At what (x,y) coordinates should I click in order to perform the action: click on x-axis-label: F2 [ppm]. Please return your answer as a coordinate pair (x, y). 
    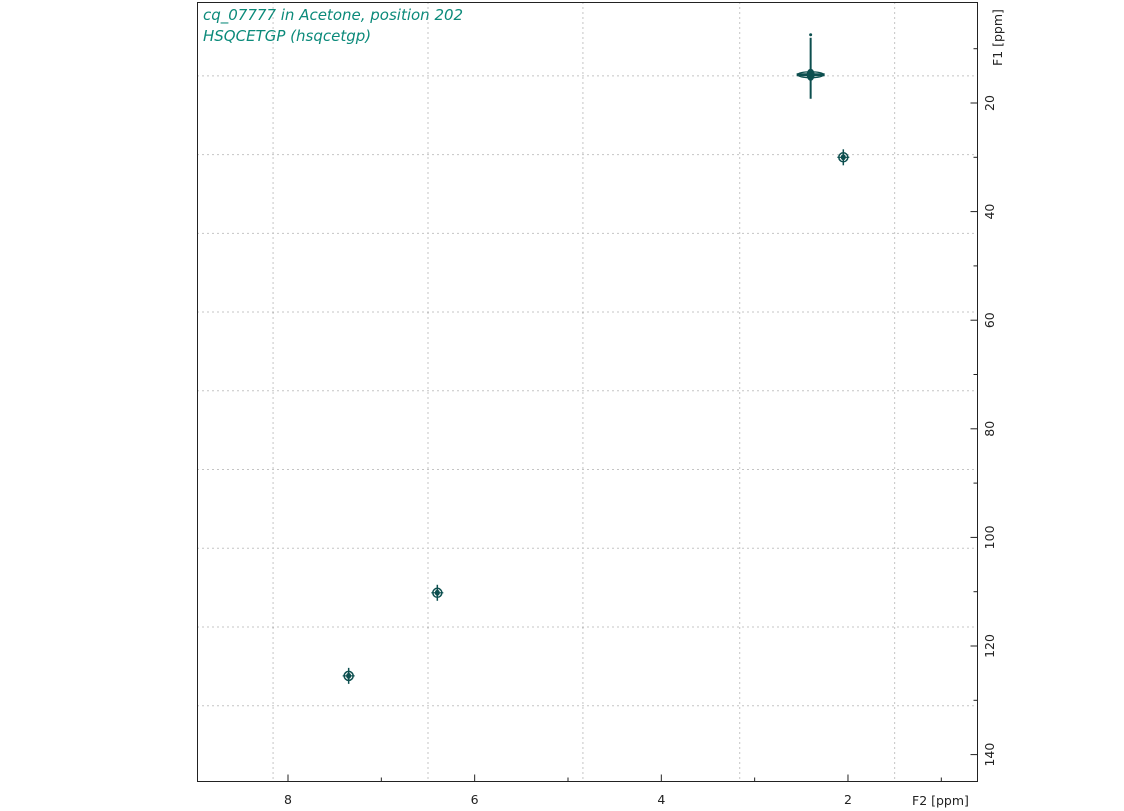
    Looking at the image, I should click on (940, 800).